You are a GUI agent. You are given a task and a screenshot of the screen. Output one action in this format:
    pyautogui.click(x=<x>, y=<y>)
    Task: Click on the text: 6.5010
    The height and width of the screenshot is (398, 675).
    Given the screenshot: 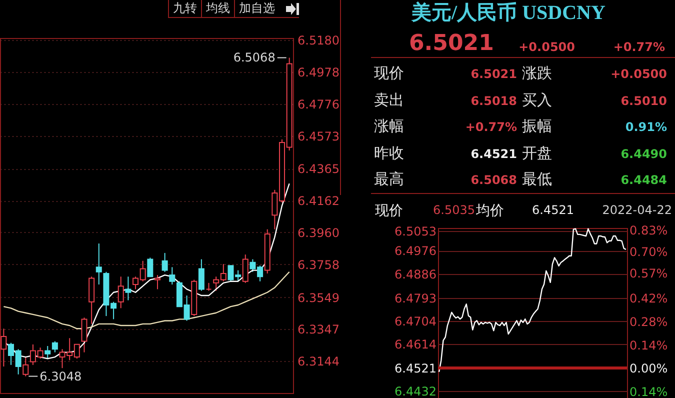 What is the action you would take?
    pyautogui.click(x=643, y=101)
    